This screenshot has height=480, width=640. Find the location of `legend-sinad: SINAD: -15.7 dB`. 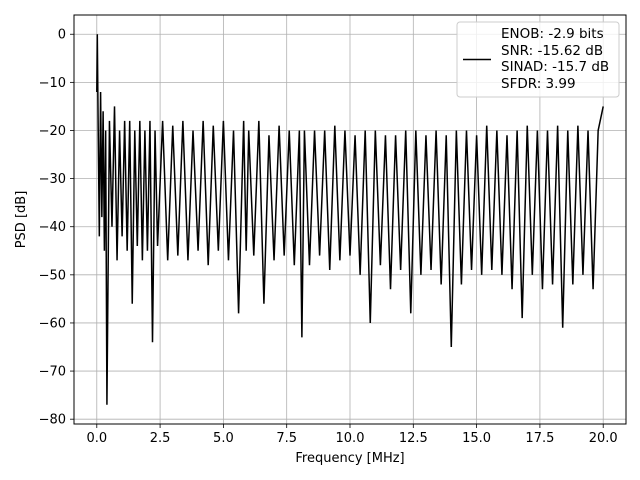

legend-sinad: SINAD: -15.7 dB is located at coordinates (555, 67).